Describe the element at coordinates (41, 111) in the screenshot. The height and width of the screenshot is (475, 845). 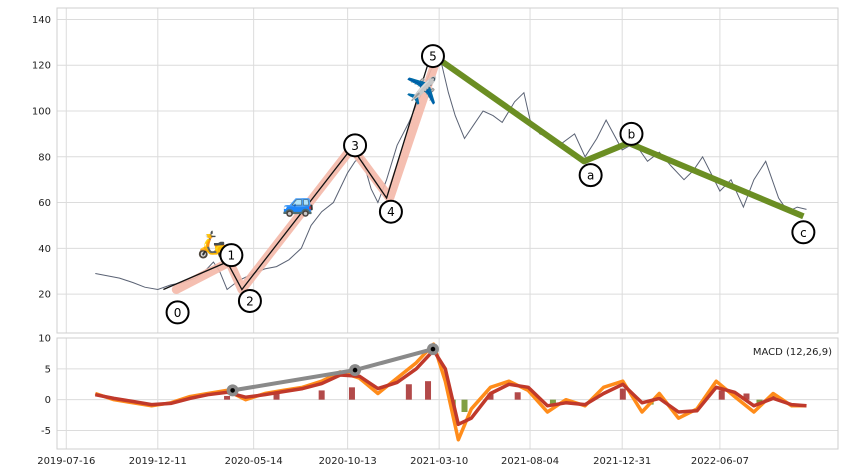
I see `price-y-tick-label: 100` at that location.